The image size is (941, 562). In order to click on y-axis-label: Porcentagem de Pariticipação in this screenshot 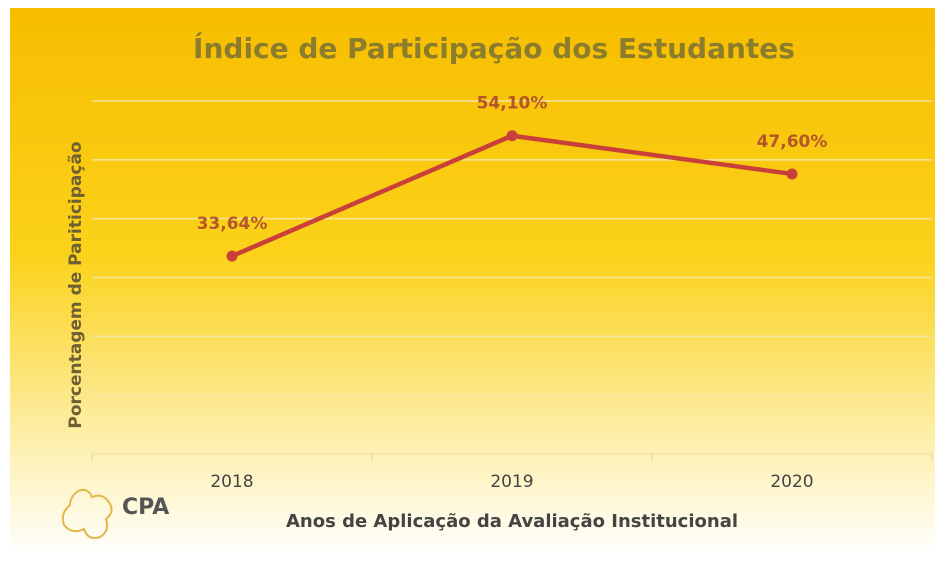, I will do `click(76, 284)`.